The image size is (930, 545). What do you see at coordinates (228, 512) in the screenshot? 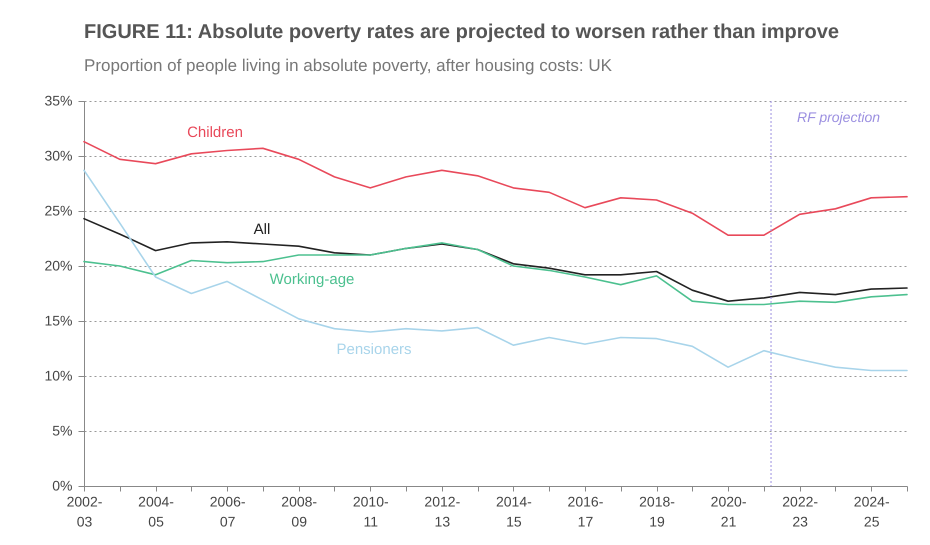
I see `x-tick-label: 2006-07` at bounding box center [228, 512].